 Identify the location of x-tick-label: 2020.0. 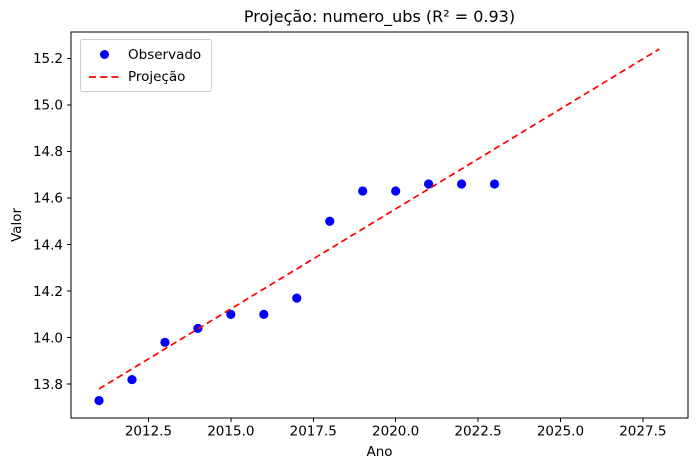
(395, 432).